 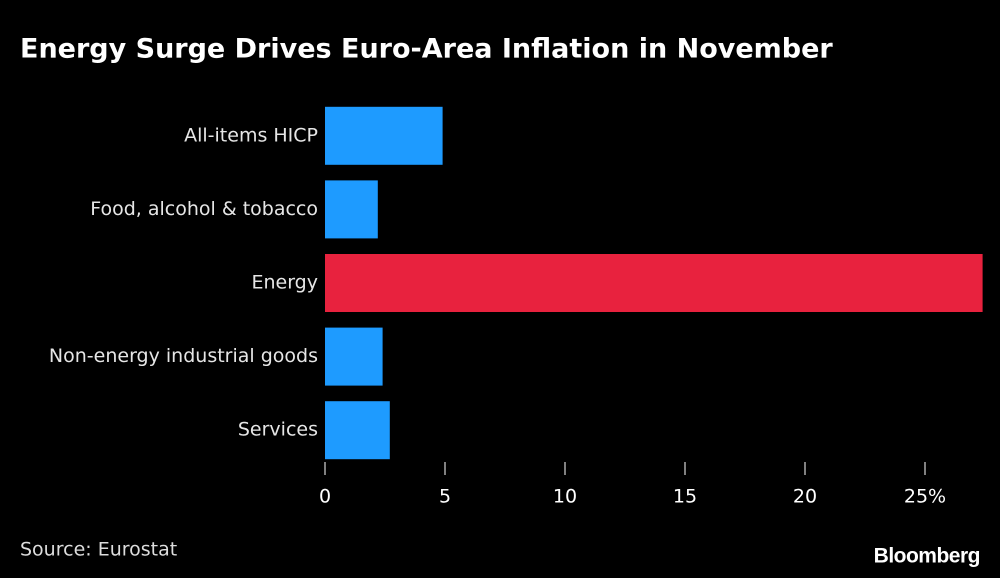 I want to click on y-tick-label: Non-energy industrial goods, so click(x=183, y=356).